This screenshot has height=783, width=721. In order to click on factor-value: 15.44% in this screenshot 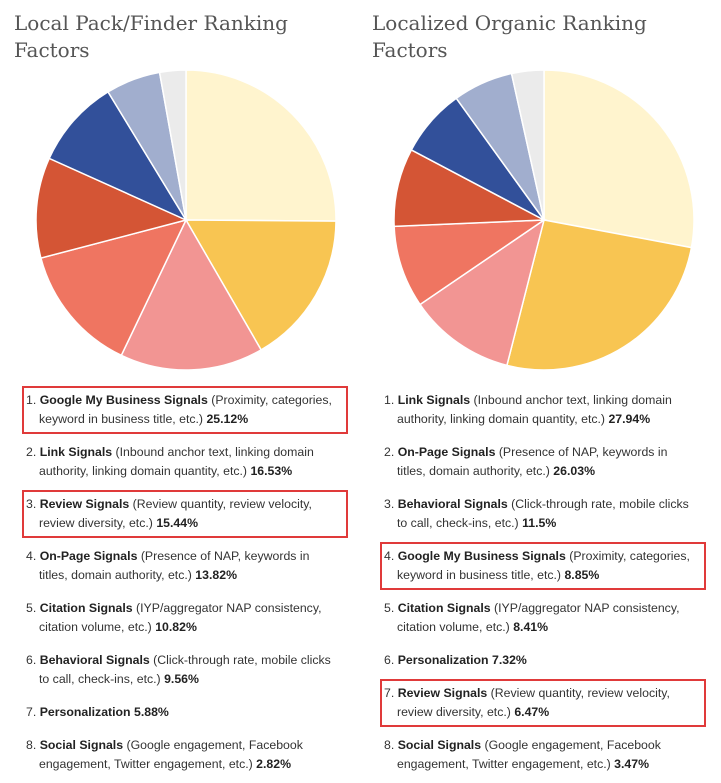, I will do `click(177, 523)`.